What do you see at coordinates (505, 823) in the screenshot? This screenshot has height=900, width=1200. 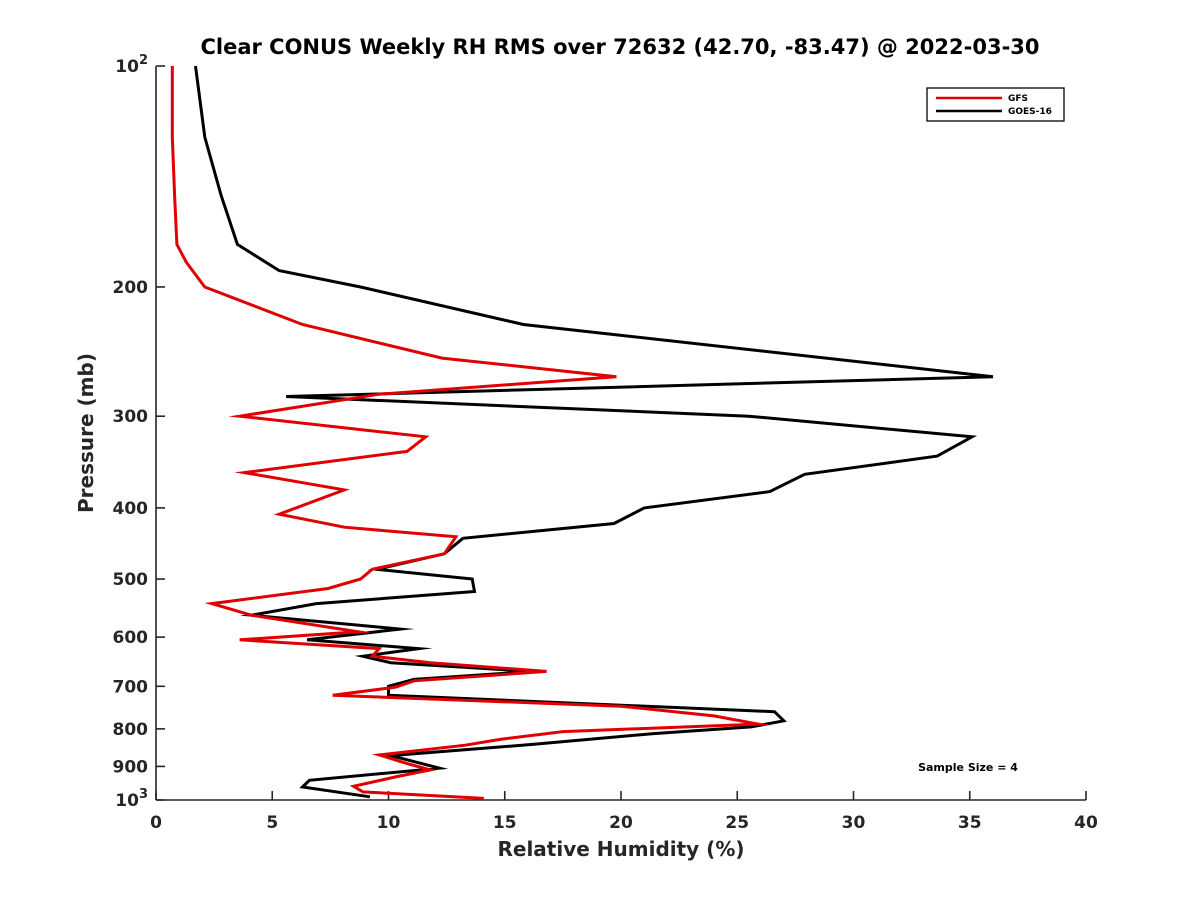 I see `x-tick-label: 15` at bounding box center [505, 823].